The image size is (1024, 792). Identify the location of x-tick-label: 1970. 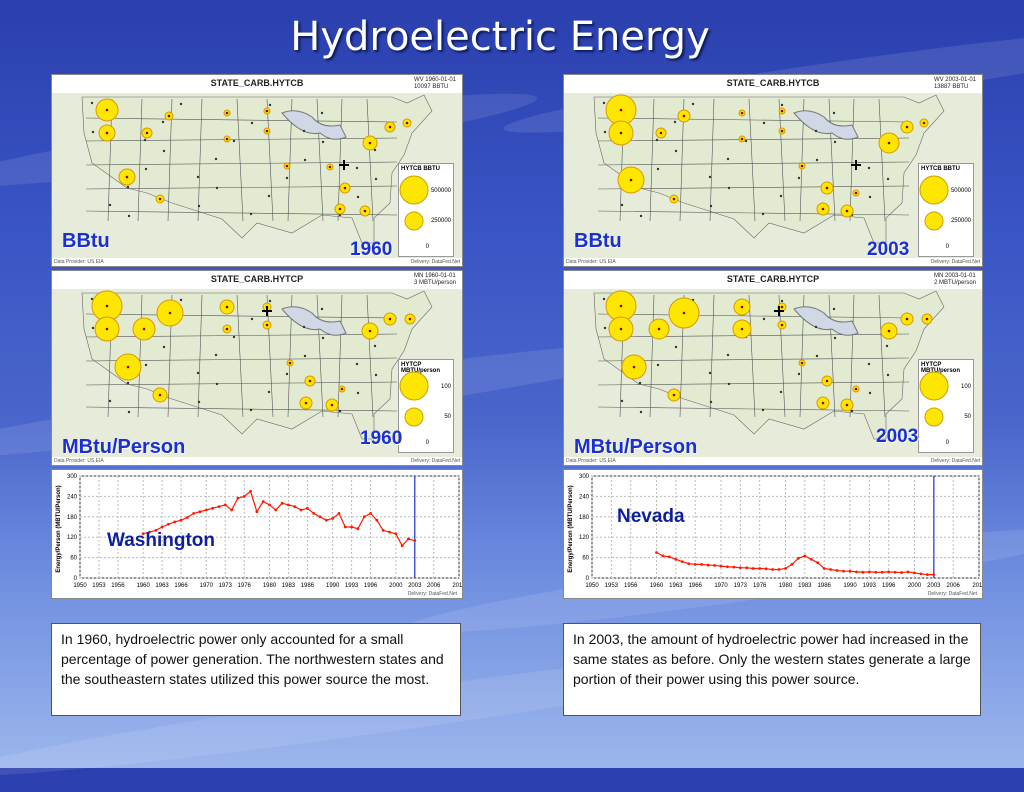
(721, 586).